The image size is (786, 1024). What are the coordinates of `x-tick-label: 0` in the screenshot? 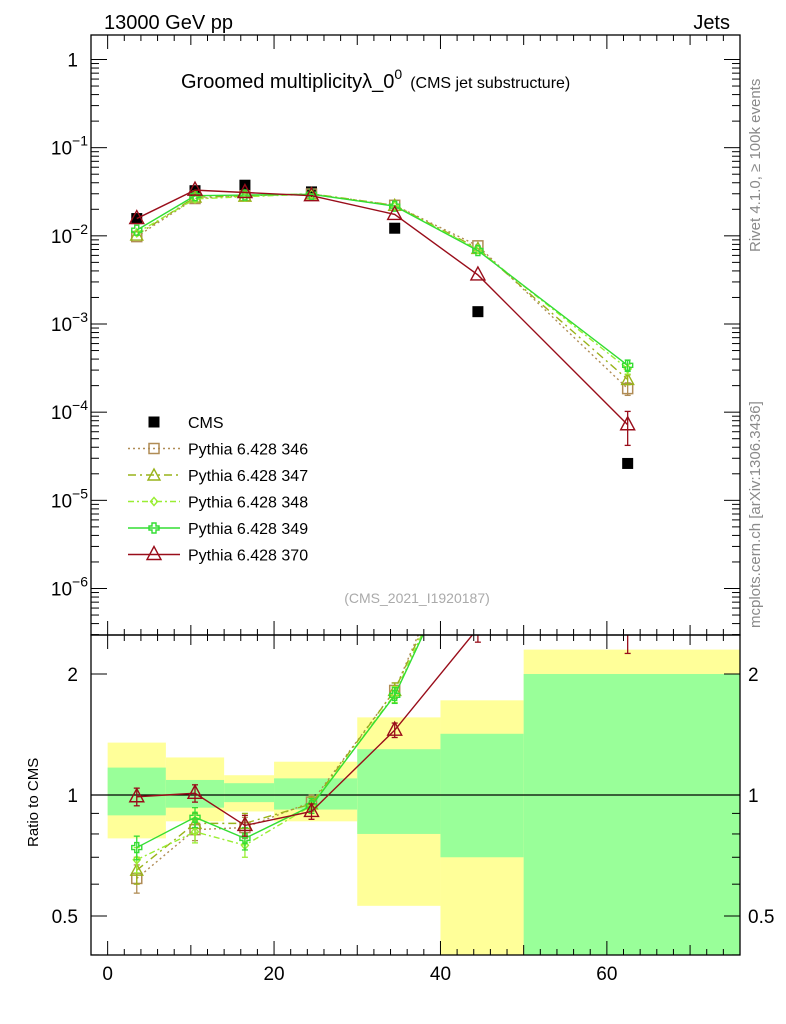 It's located at (107, 974).